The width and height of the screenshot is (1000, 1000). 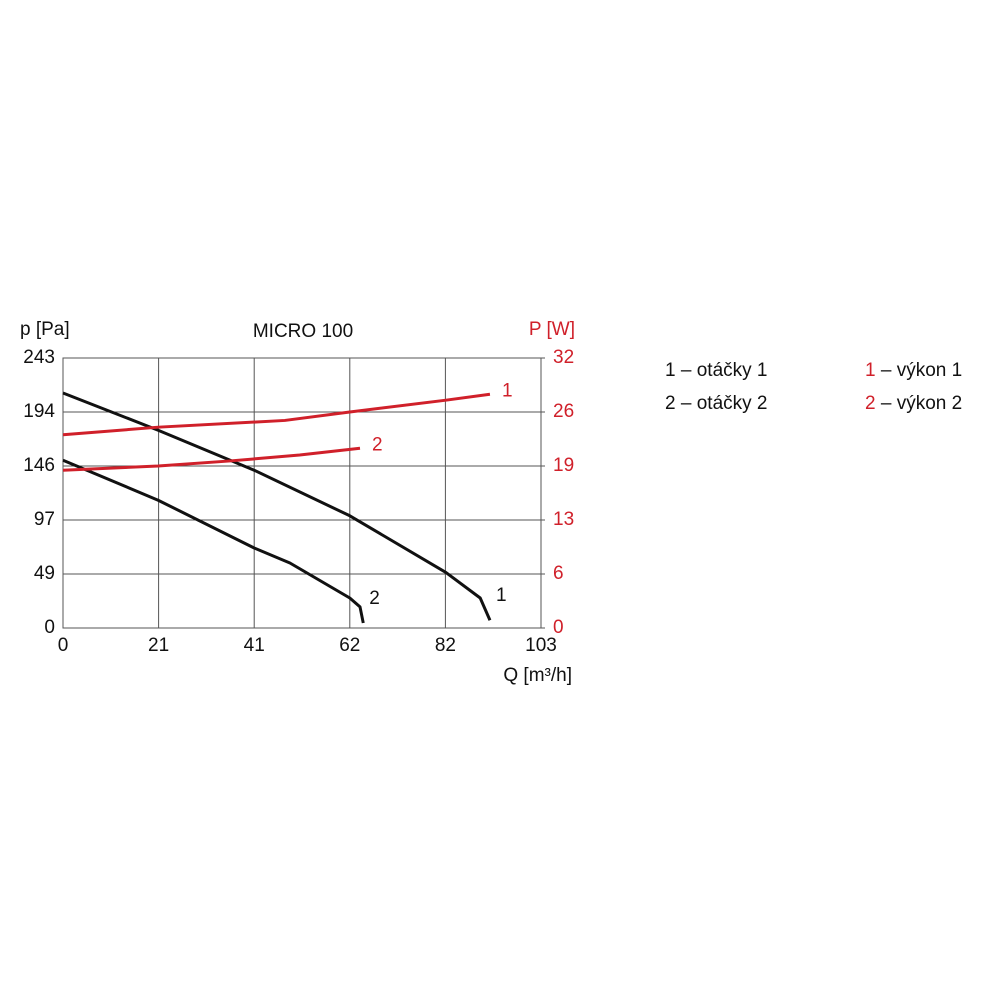 What do you see at coordinates (49, 627) in the screenshot?
I see `y-tick-label: 0` at bounding box center [49, 627].